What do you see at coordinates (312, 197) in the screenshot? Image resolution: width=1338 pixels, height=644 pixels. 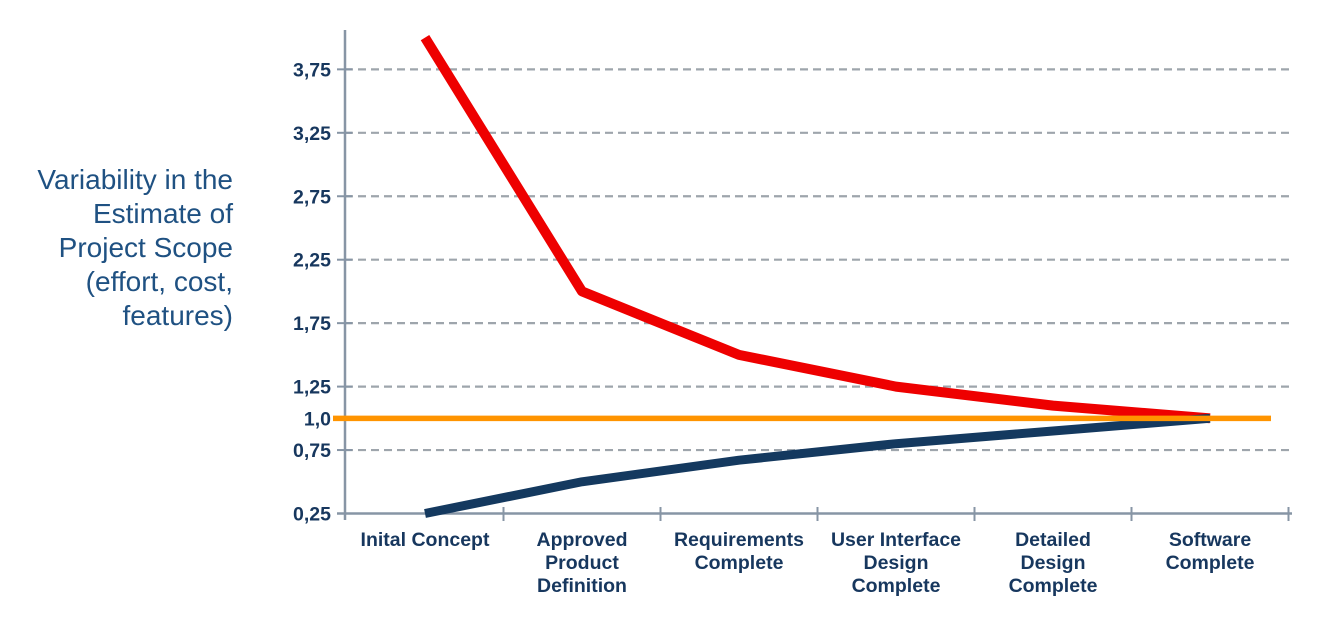 I see `y-tick-label: 2,75` at bounding box center [312, 197].